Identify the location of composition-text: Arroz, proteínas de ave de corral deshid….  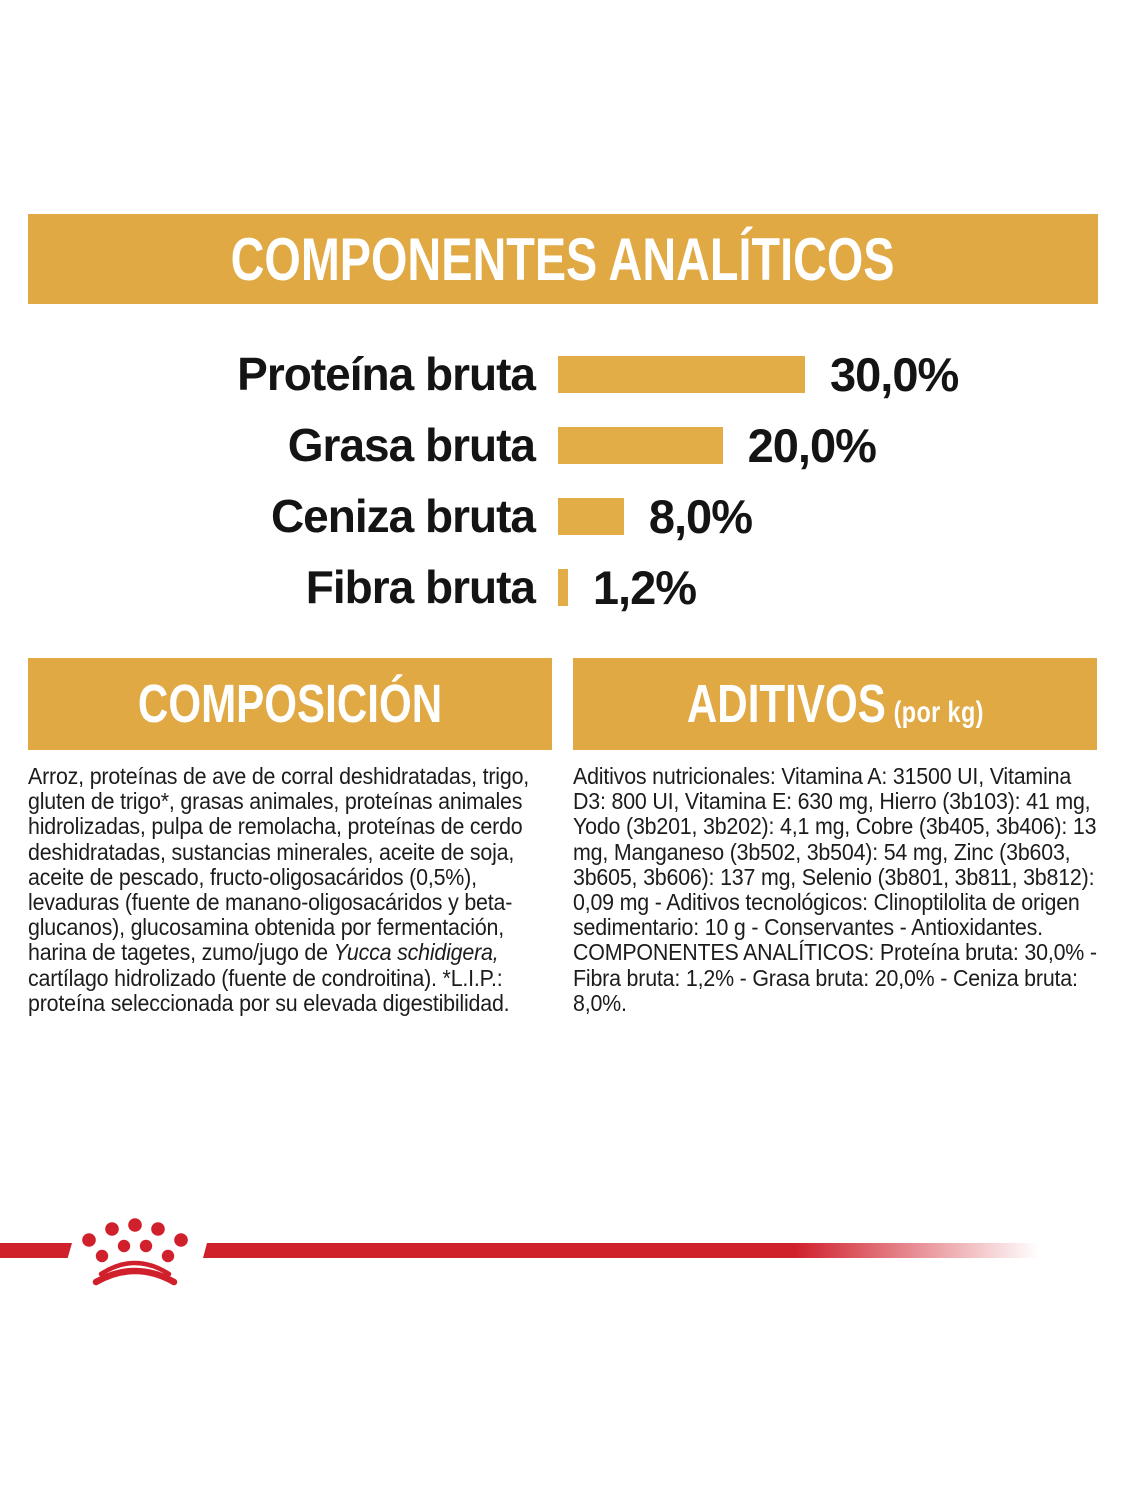
(291, 889).